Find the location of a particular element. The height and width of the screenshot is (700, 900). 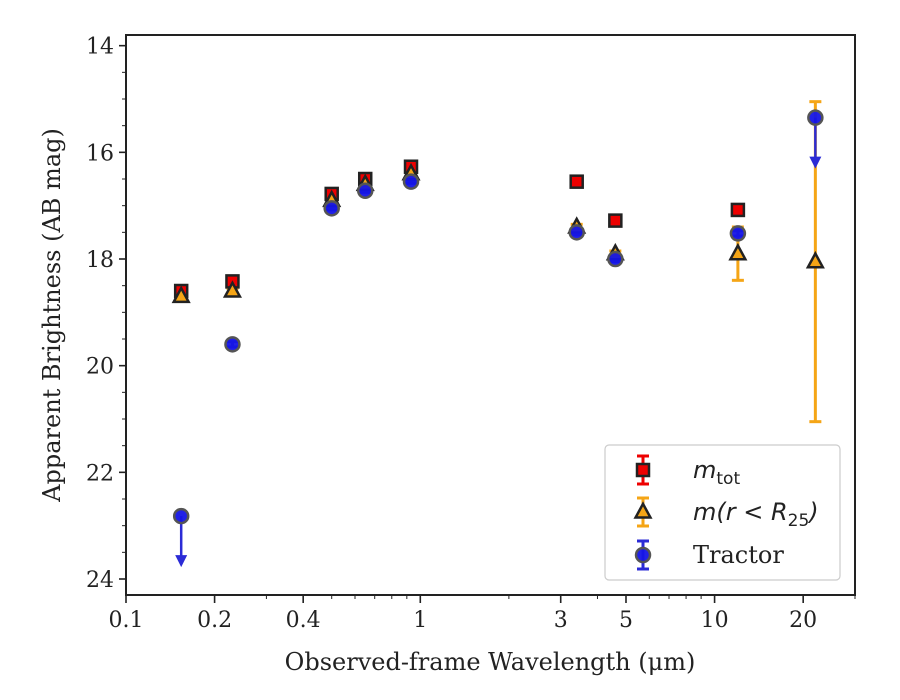

legend-label: m(r < R25) is located at coordinates (756, 514).